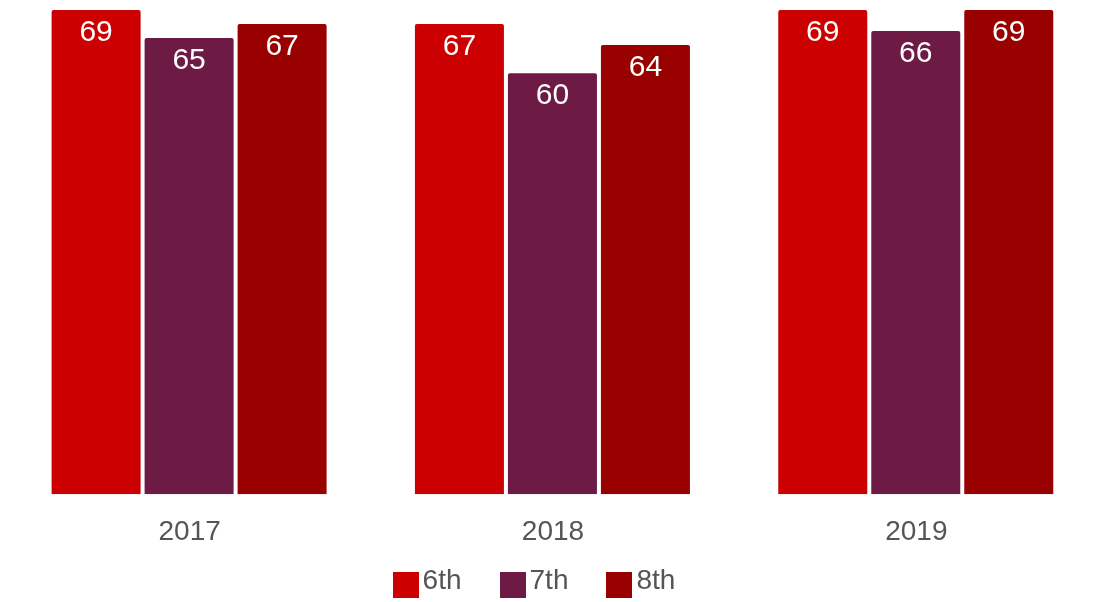 The height and width of the screenshot is (602, 1107). I want to click on data-label: 66, so click(916, 52).